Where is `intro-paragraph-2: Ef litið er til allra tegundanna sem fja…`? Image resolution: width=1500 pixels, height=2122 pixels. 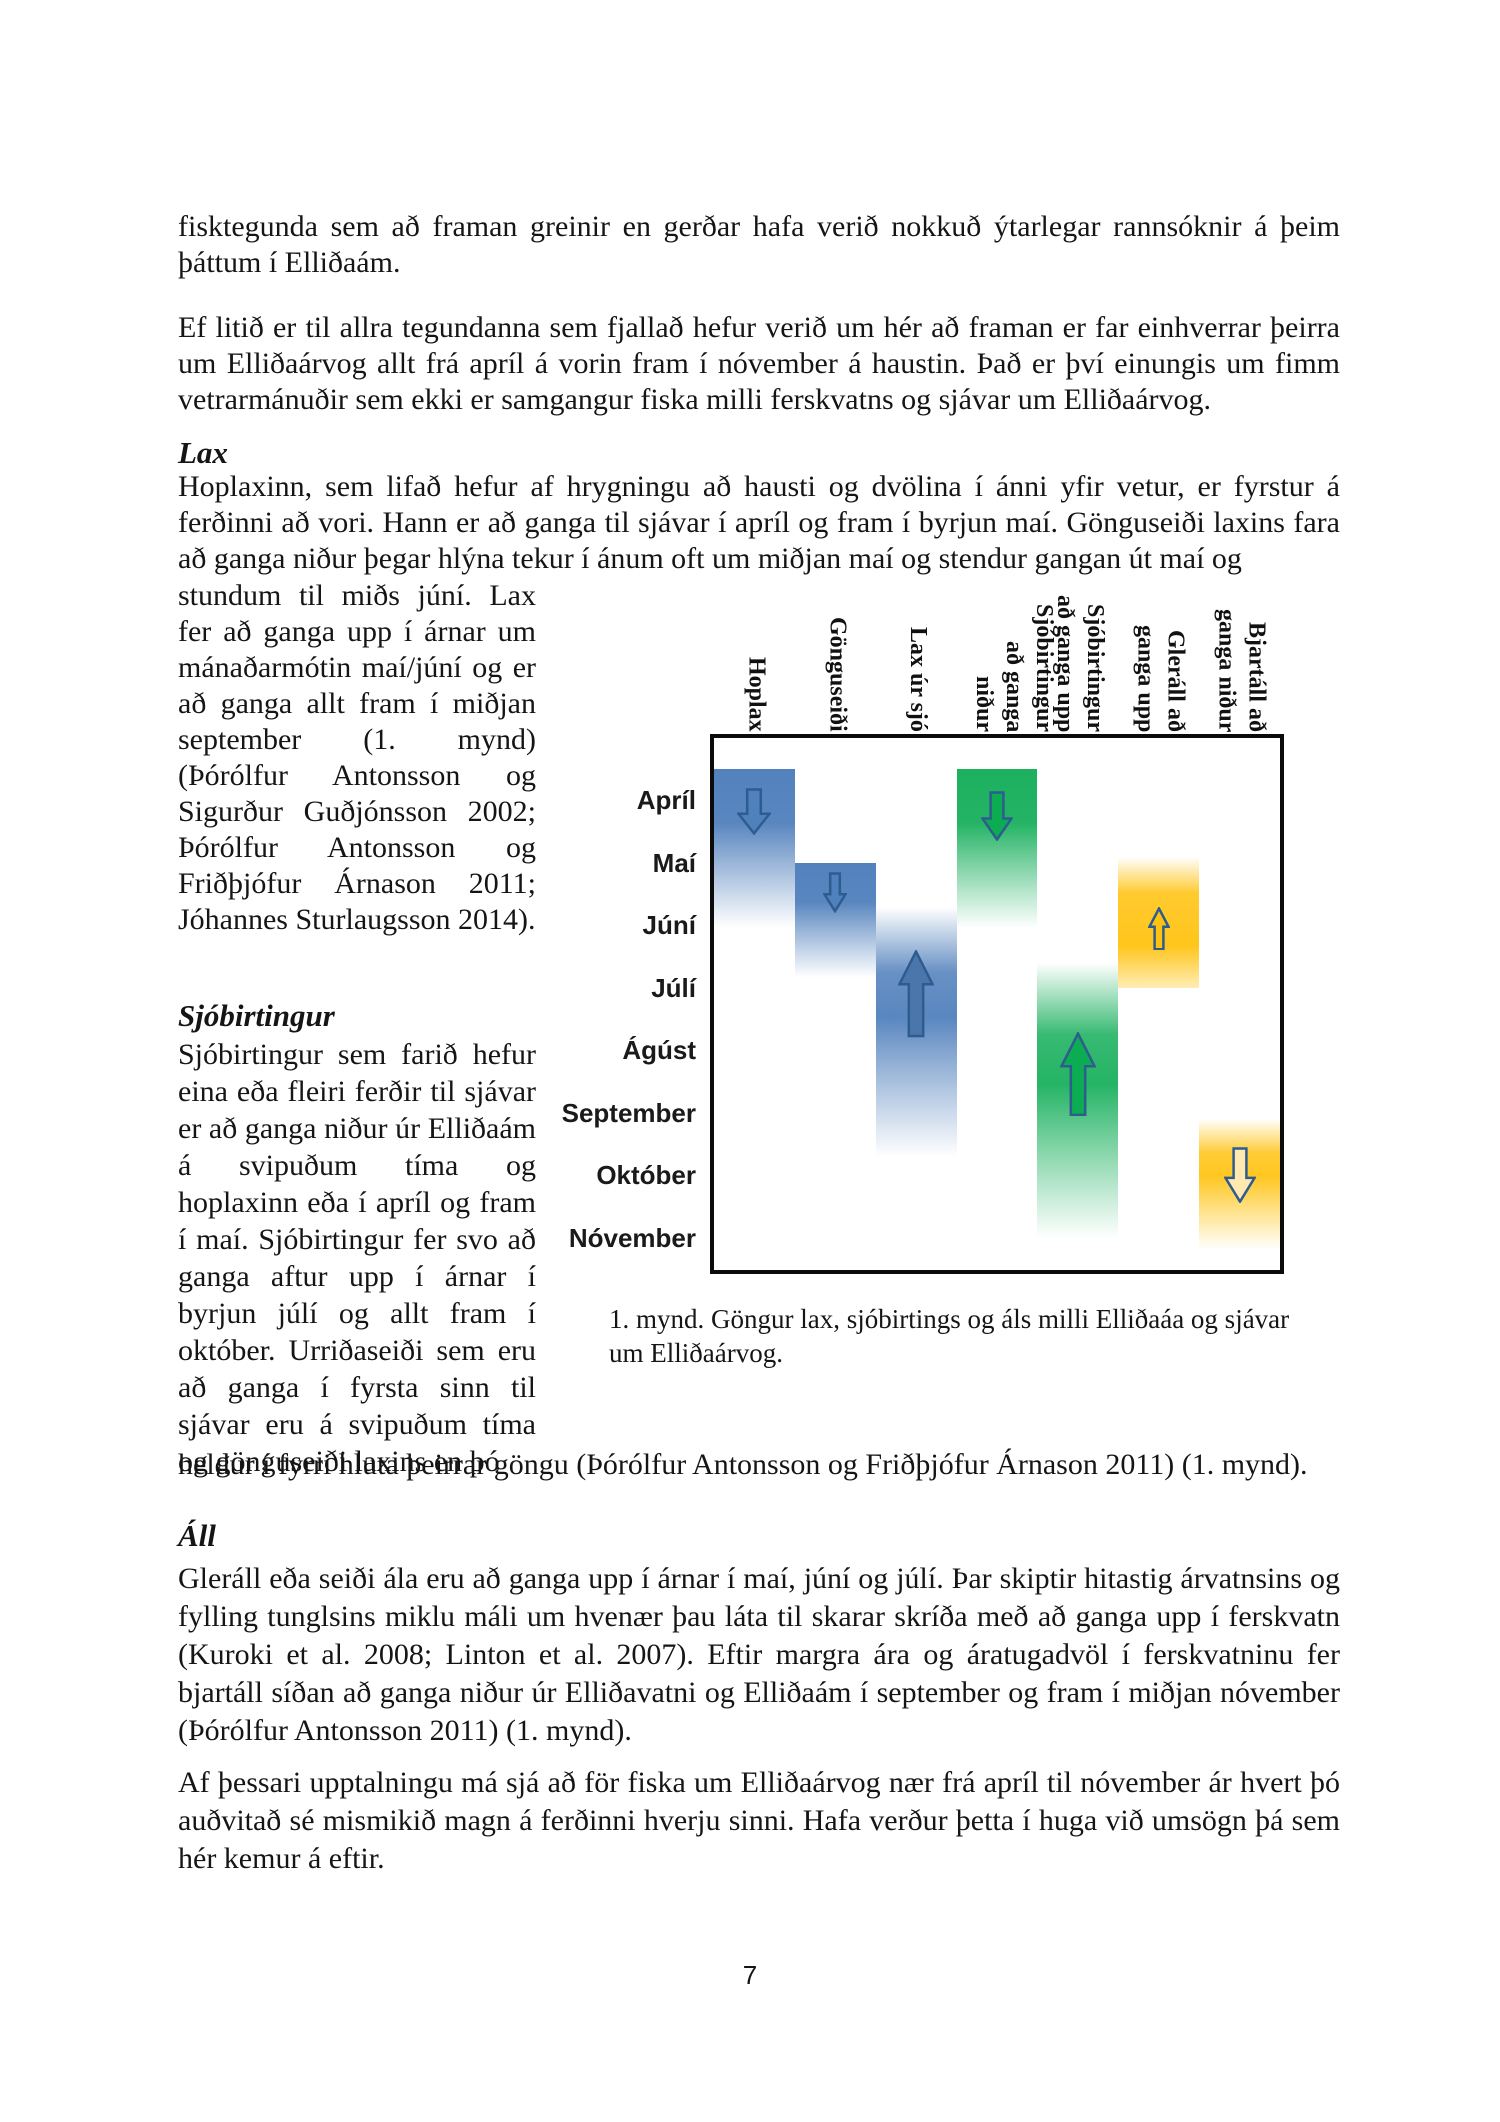 intro-paragraph-2: Ef litið er til allra tegundanna sem fja… is located at coordinates (759, 363).